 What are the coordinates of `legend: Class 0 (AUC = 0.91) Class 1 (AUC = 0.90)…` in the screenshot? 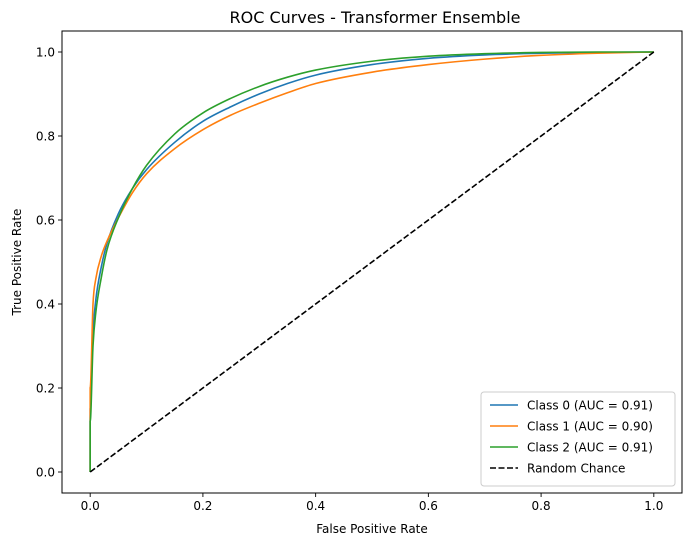 It's located at (578, 439).